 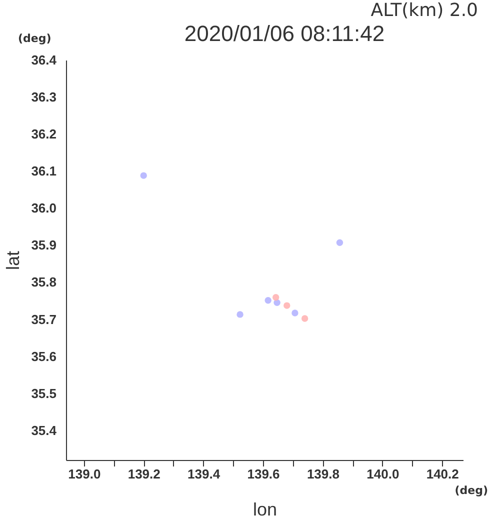 I want to click on y-tick-label: 35.7, so click(x=43, y=319).